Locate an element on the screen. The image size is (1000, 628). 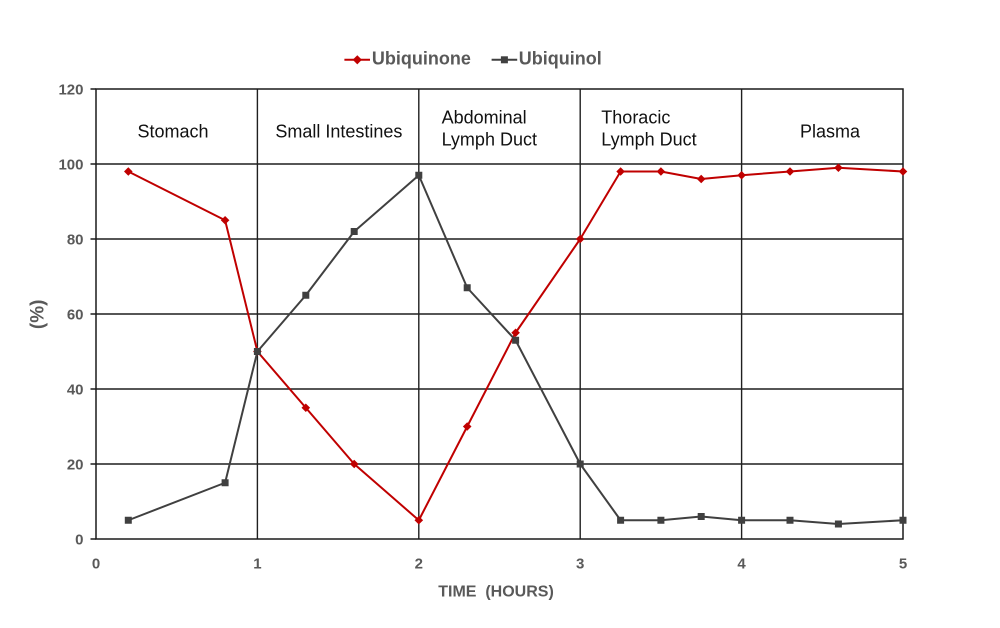
svg-text: Ubiquinone is located at coordinates (421, 59).